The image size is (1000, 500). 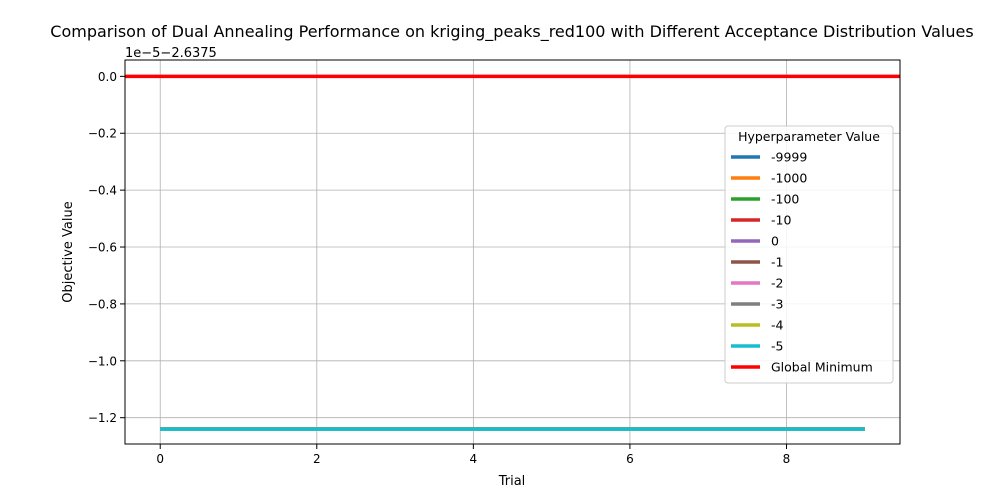 What do you see at coordinates (107, 77) in the screenshot?
I see `y-tick-label: 0.0` at bounding box center [107, 77].